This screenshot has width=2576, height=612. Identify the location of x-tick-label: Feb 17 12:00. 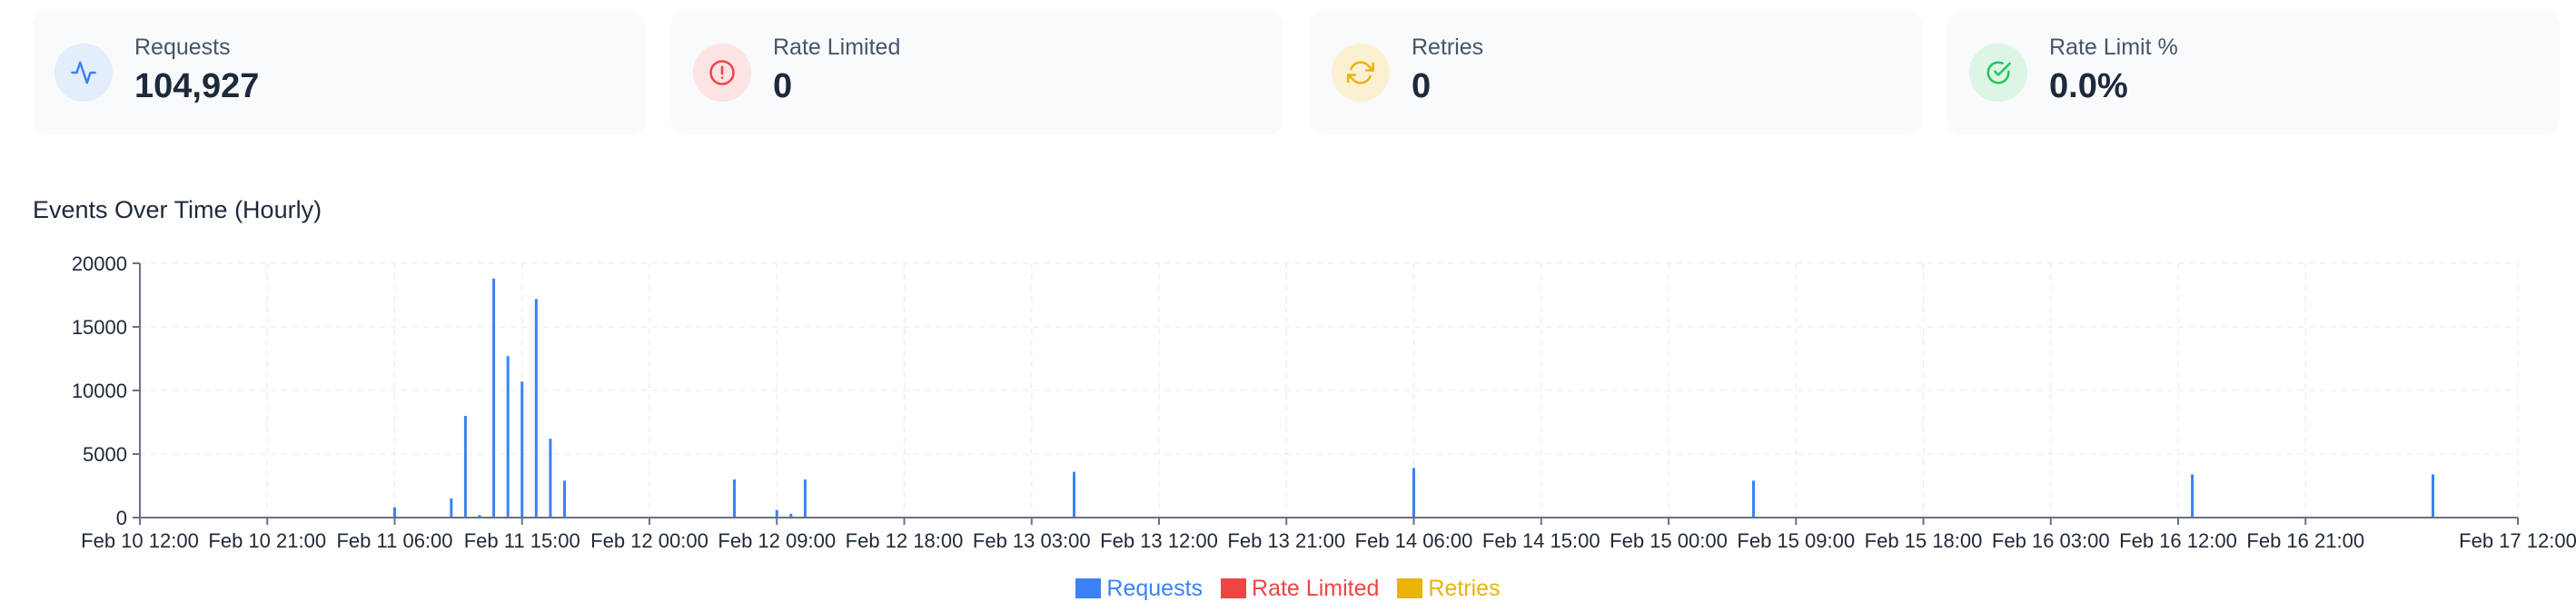
(2517, 540).